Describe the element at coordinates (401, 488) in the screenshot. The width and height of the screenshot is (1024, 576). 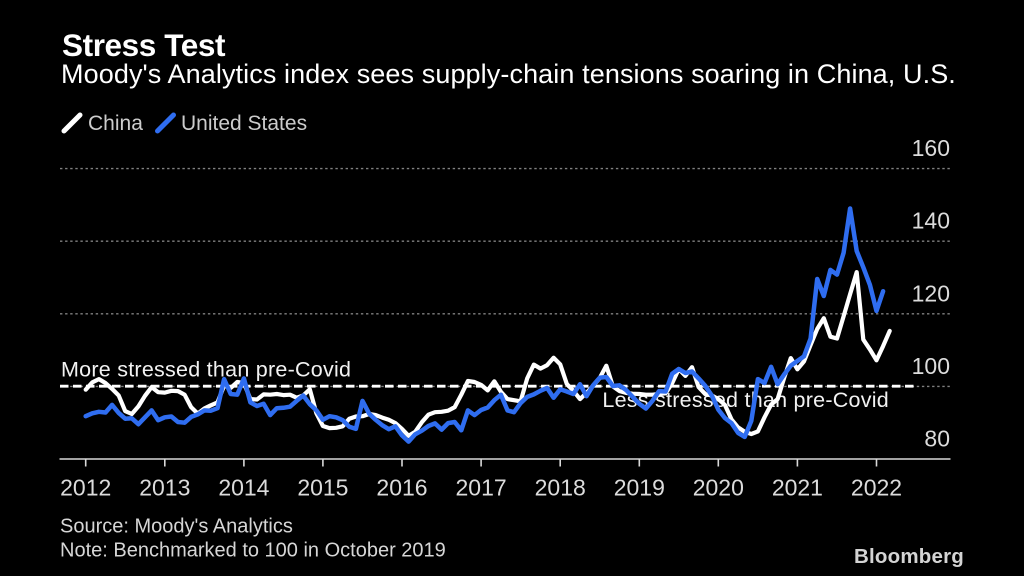
I see `svg-text: 2016` at that location.